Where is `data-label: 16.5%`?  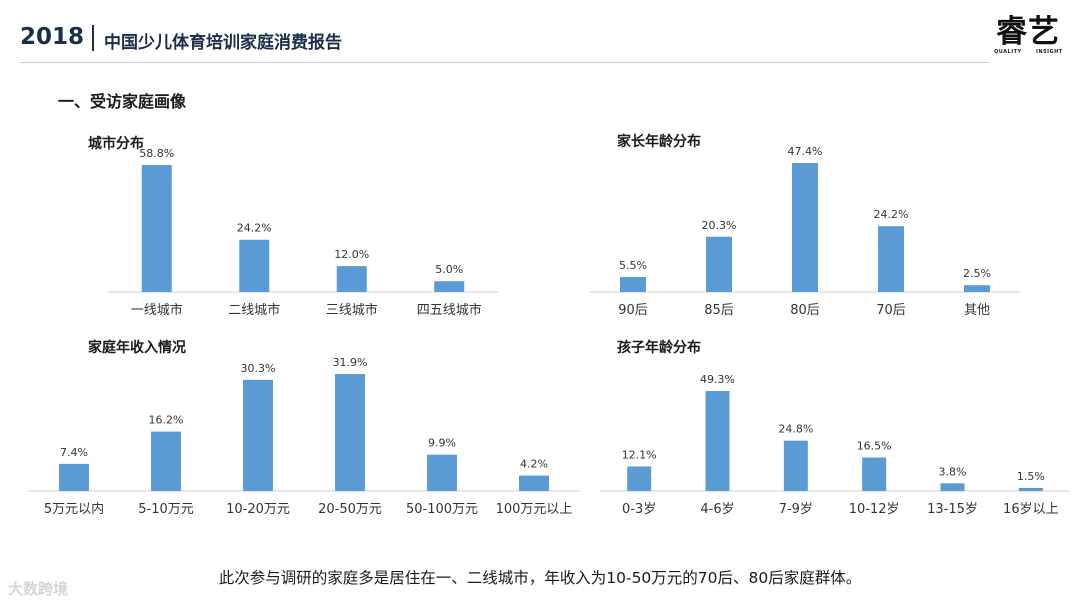 data-label: 16.5% is located at coordinates (874, 446).